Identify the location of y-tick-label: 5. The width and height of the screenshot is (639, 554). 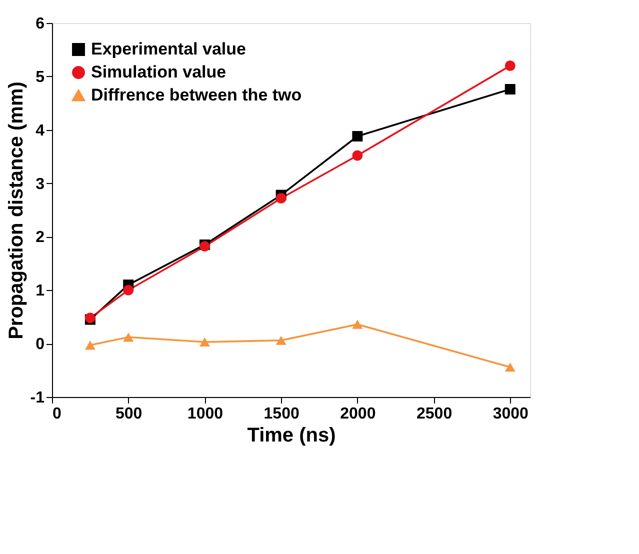
(40, 77).